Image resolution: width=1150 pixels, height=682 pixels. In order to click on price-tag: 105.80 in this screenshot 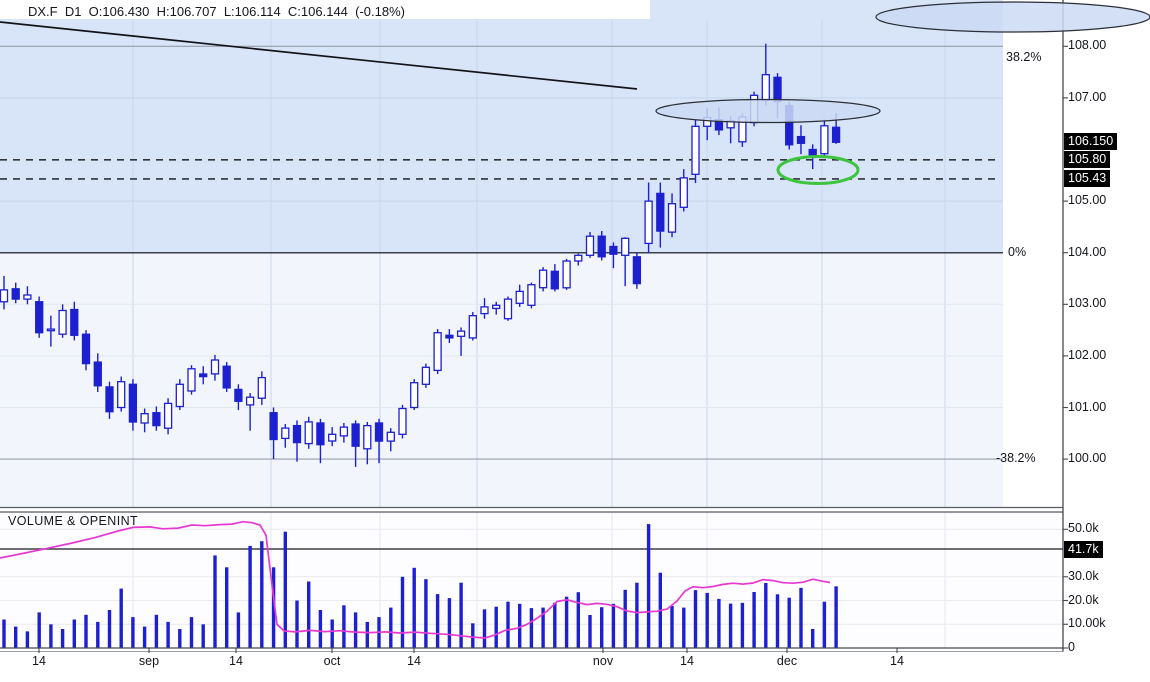, I will do `click(1087, 160)`.